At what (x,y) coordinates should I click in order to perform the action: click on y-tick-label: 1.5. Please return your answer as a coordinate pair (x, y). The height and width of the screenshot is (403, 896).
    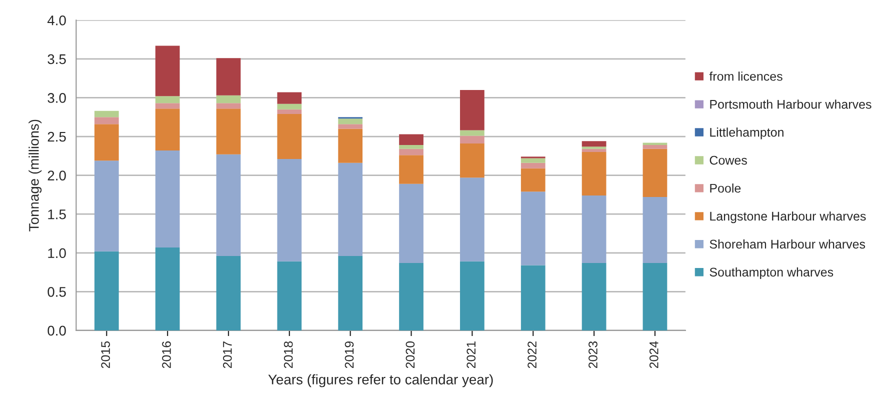
    Looking at the image, I should click on (57, 215).